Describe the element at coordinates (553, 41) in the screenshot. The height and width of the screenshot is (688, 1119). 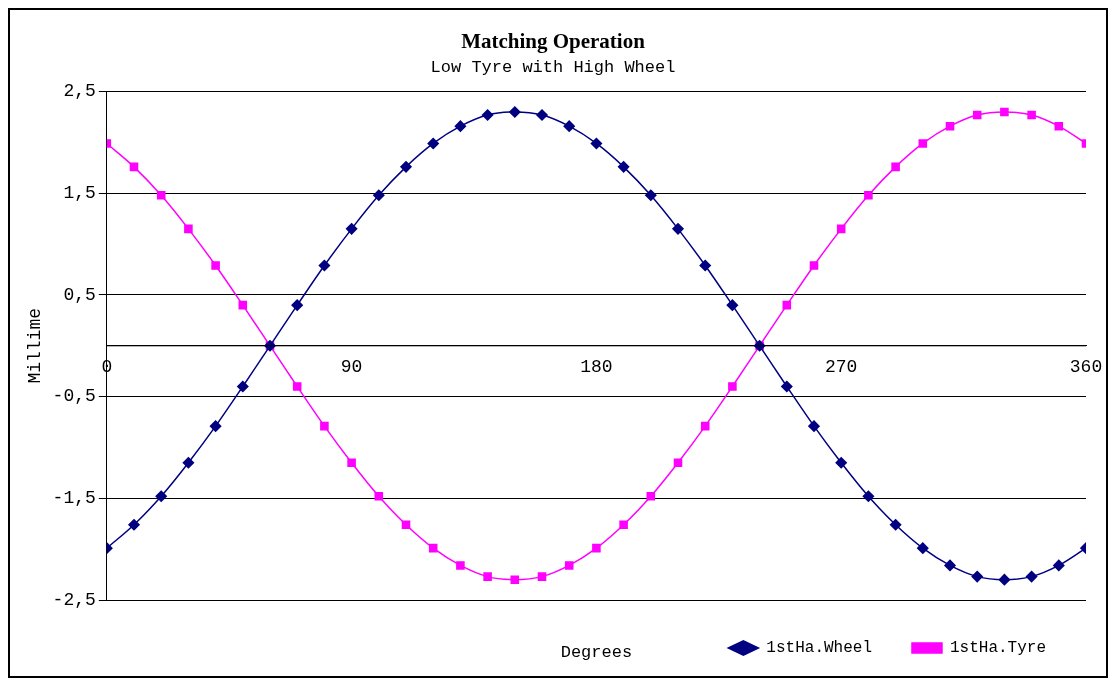
I see `chart-title: Matching Operation` at that location.